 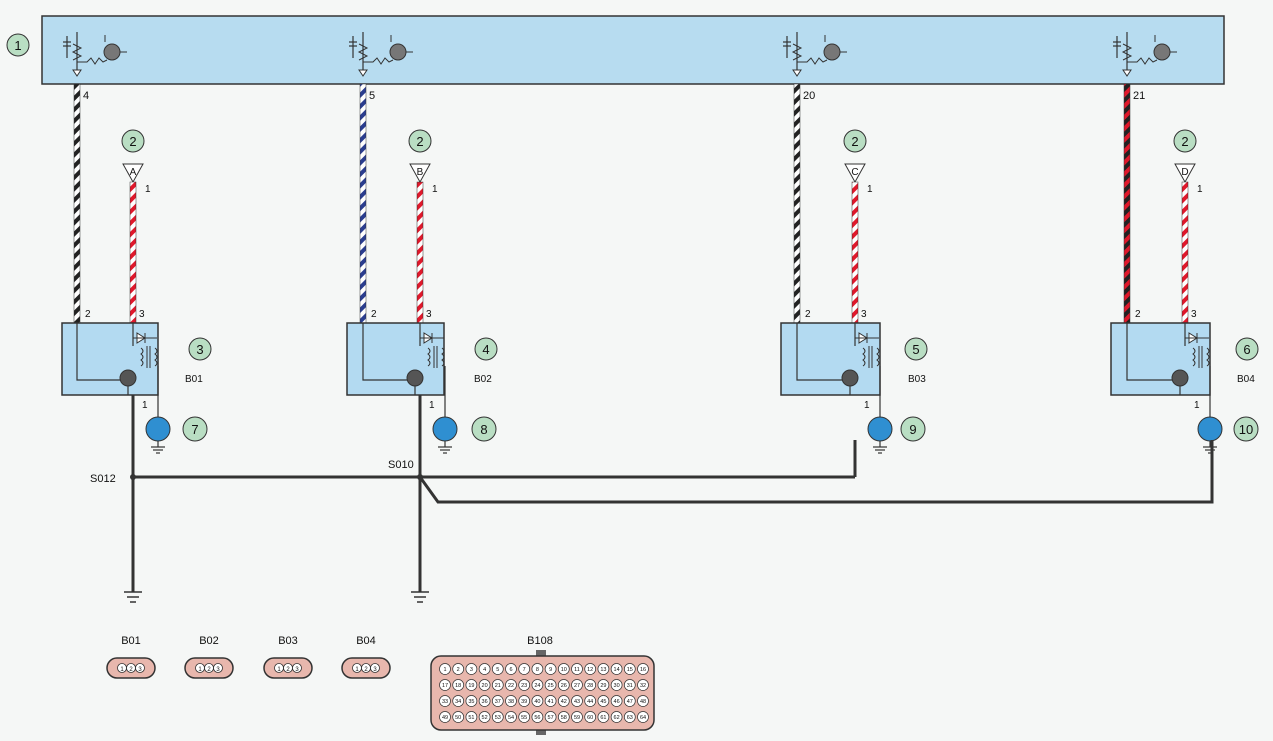 I want to click on ecu-connector-pin-number: 44, so click(x=590, y=702).